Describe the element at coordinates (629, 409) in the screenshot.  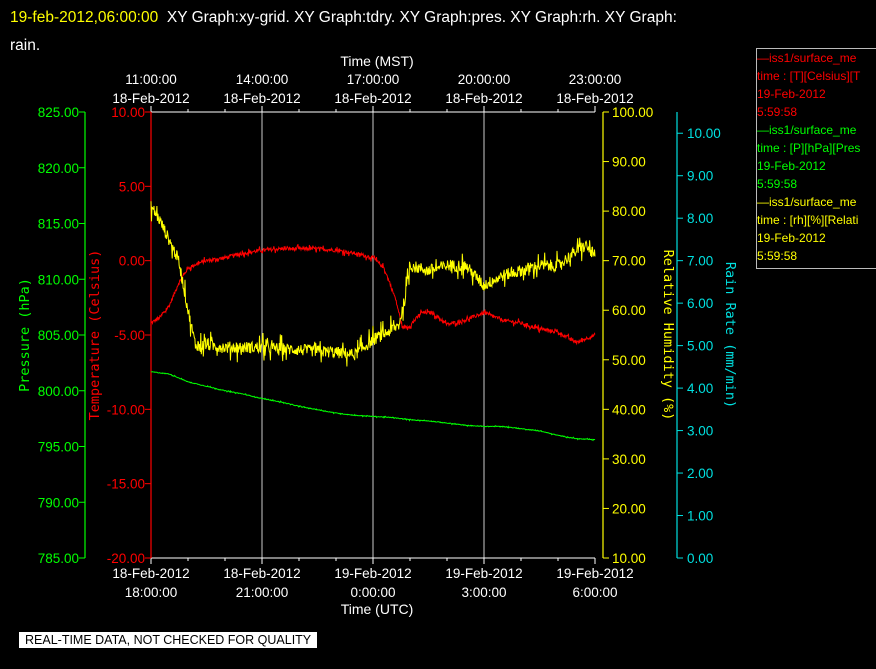
I see `humidity-tick-label: 40.00` at that location.